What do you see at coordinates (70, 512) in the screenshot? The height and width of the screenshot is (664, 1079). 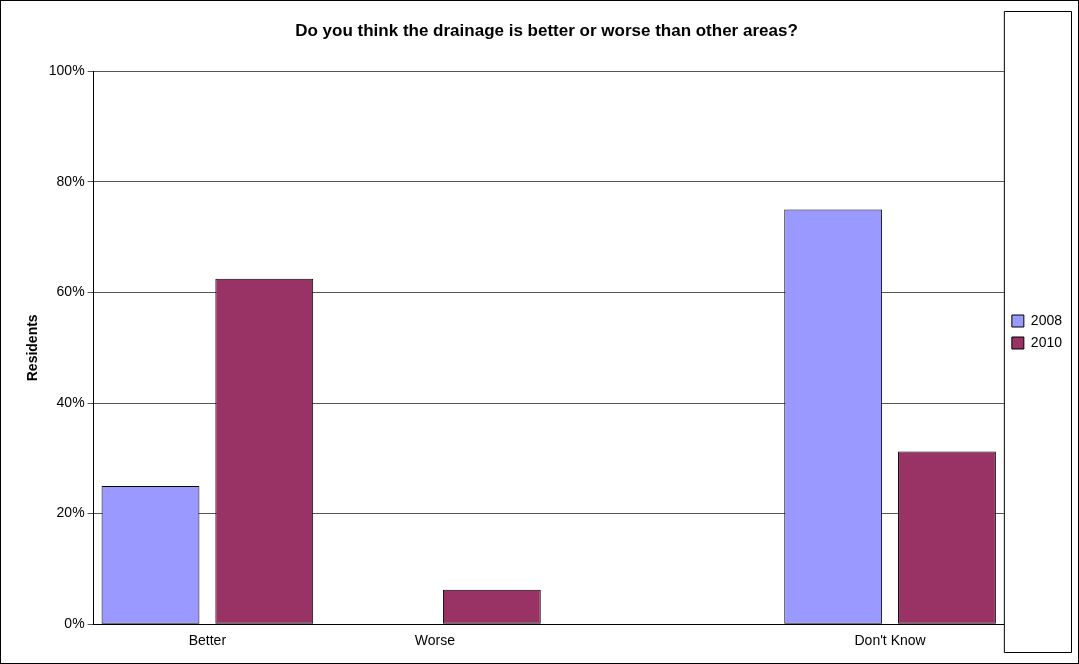 I see `y-tick-label: 20%` at bounding box center [70, 512].